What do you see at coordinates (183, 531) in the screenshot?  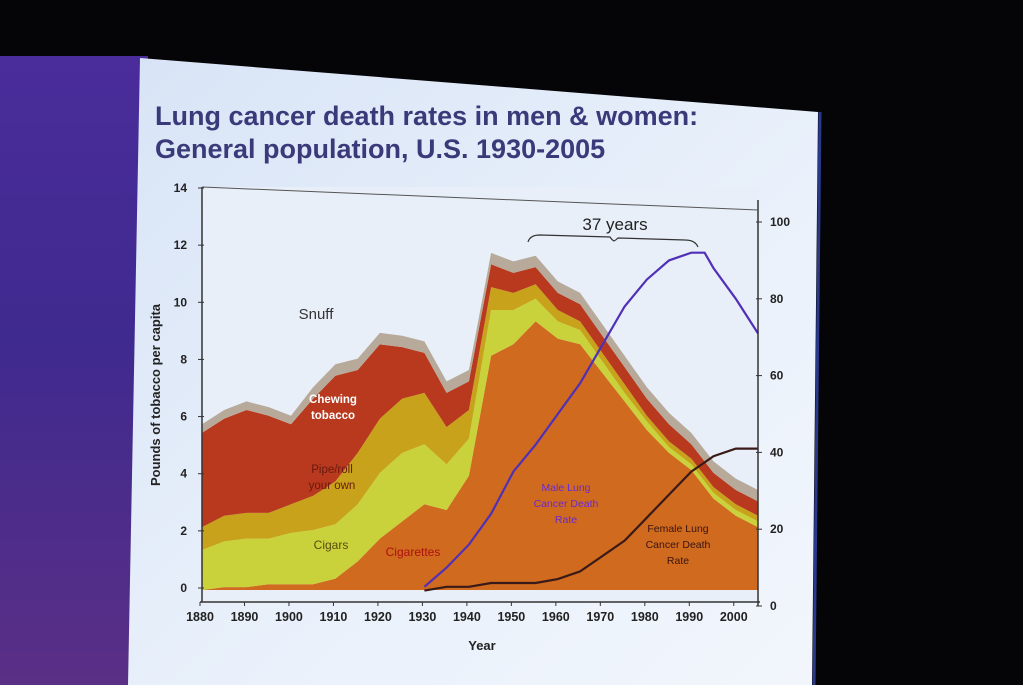 I see `y-tick-label: 2` at bounding box center [183, 531].